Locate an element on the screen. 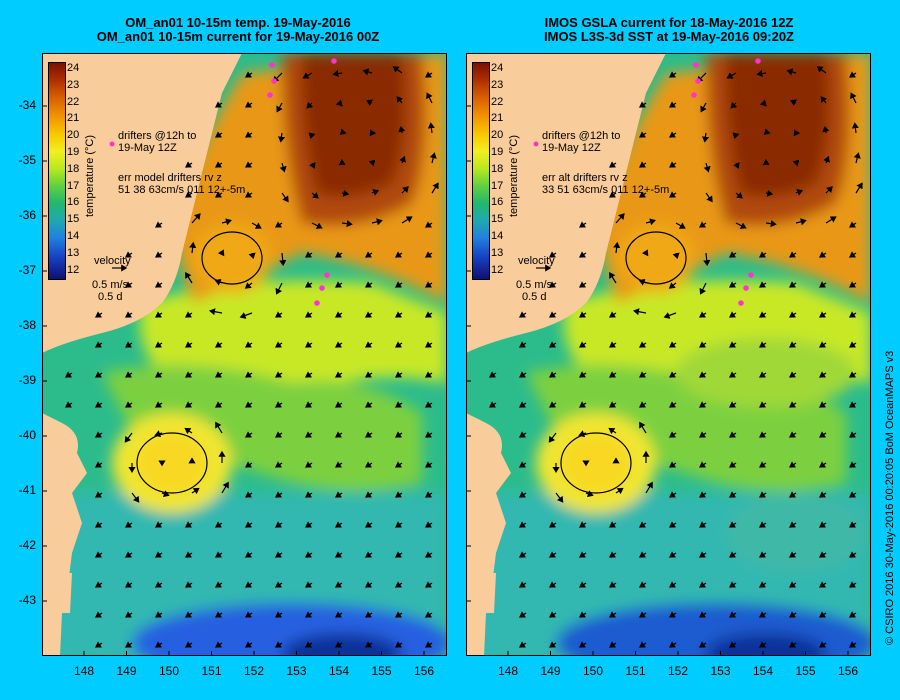 This screenshot has width=900, height=700. longitude-label: 152 is located at coordinates (254, 671).